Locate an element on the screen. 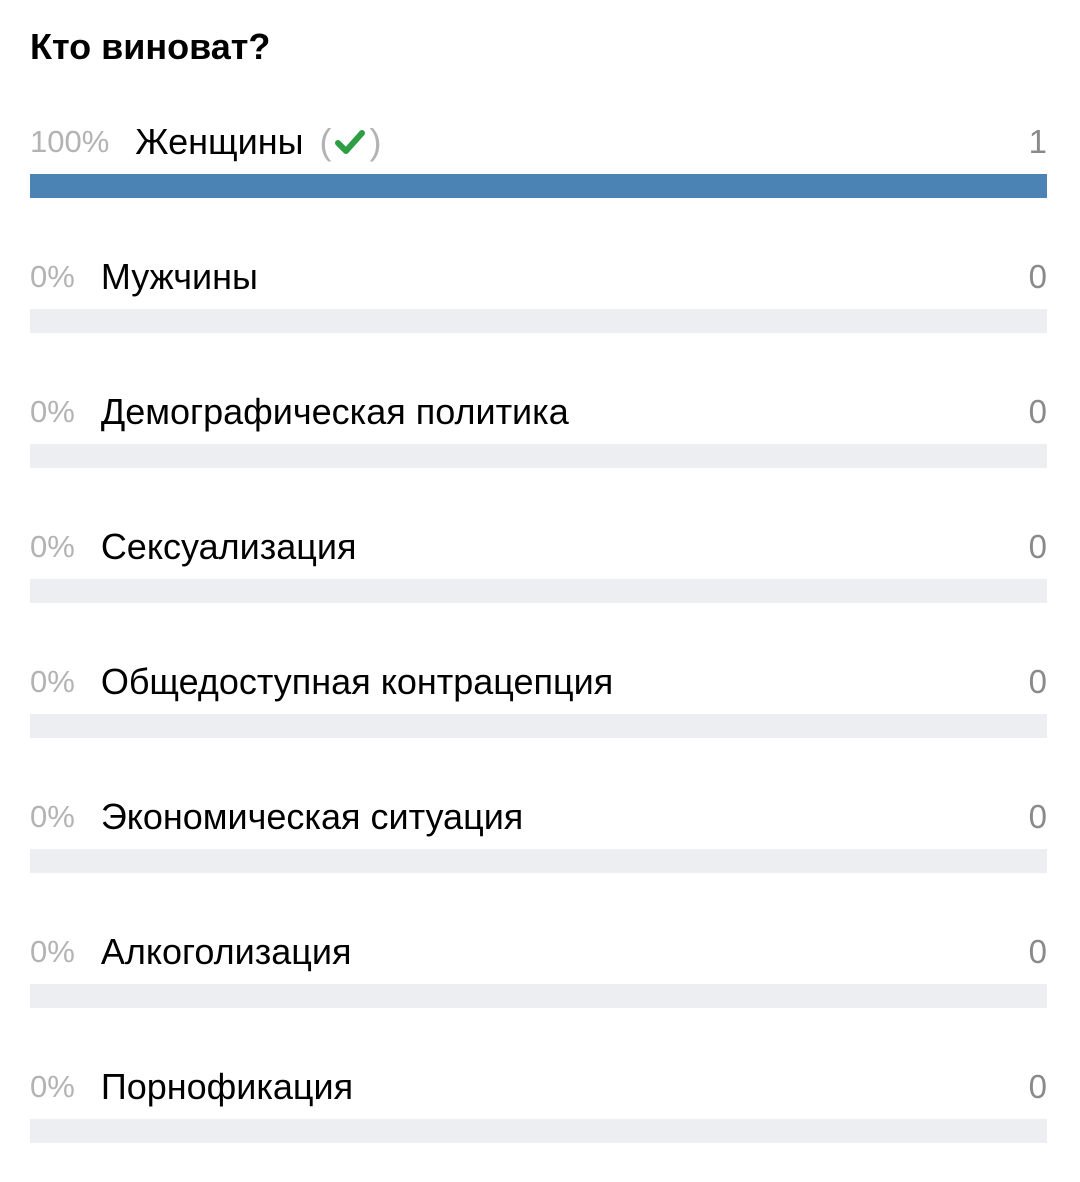 Image resolution: width=1080 pixels, height=1182 pixels. option-label: Экономическая ситуация is located at coordinates (312, 816).